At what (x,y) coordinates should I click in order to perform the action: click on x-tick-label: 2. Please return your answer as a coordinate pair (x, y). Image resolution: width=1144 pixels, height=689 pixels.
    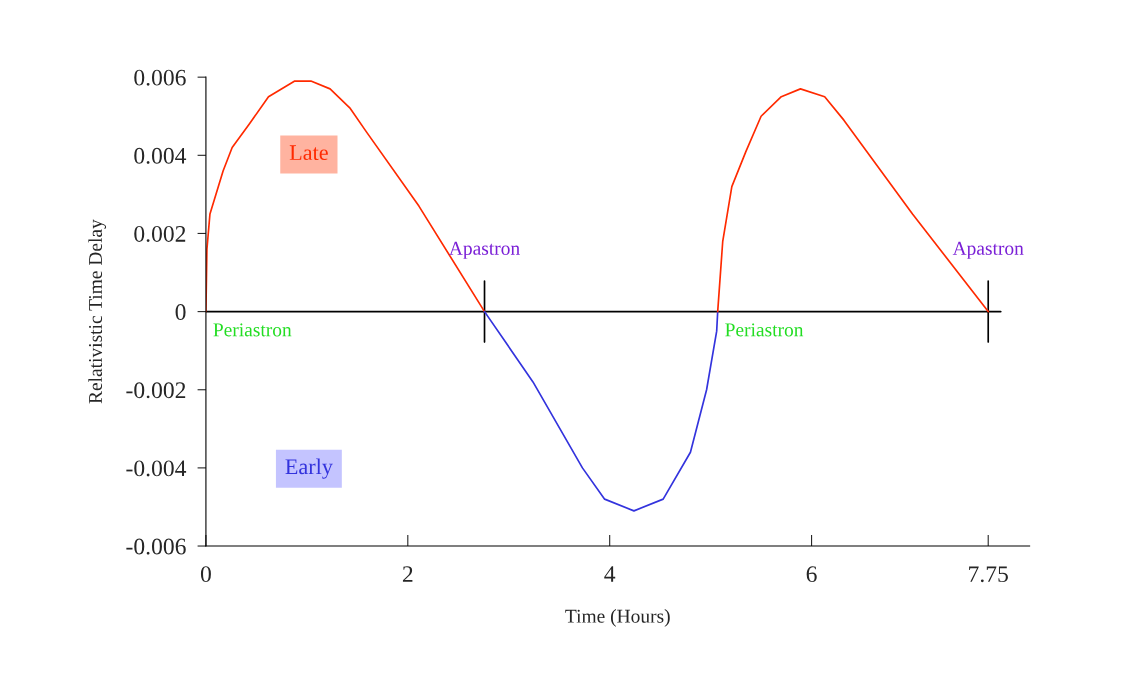
    Looking at the image, I should click on (407, 574).